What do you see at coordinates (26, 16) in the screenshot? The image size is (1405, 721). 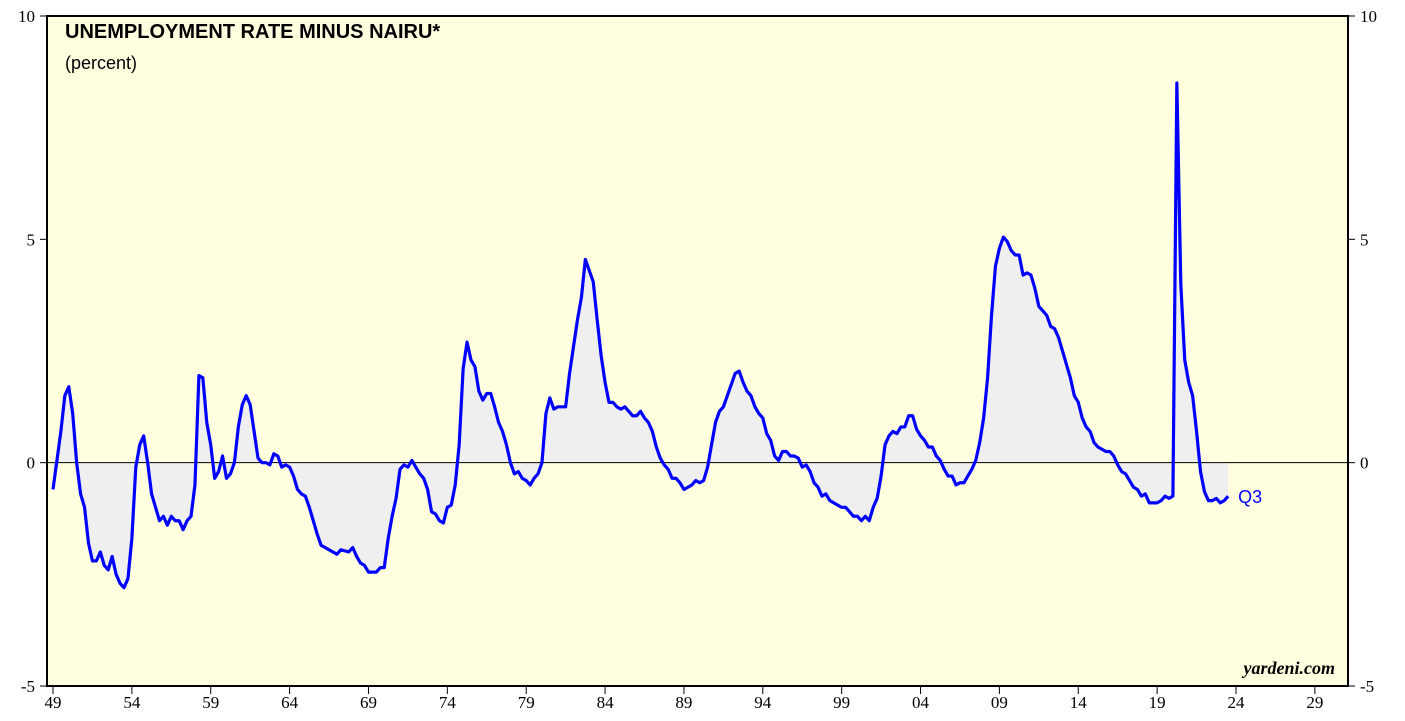 I see `y-tick-label: 10` at bounding box center [26, 16].